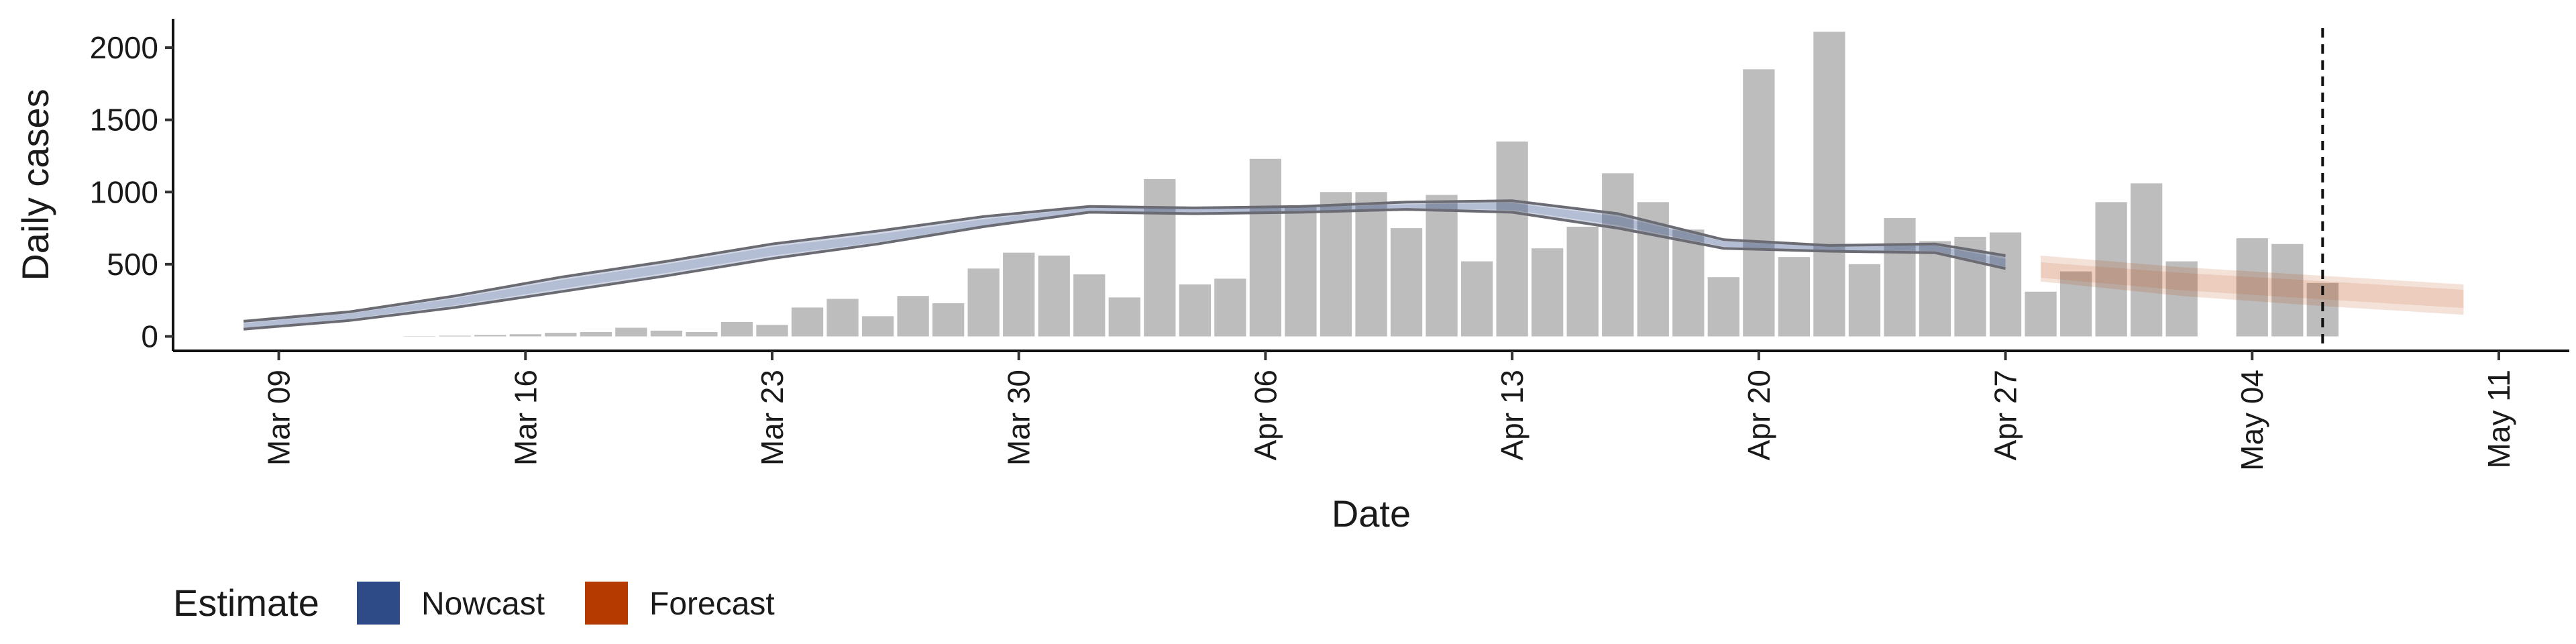 The image size is (2576, 644). Describe the element at coordinates (35, 184) in the screenshot. I see `y-axis-title: Daily cases` at that location.